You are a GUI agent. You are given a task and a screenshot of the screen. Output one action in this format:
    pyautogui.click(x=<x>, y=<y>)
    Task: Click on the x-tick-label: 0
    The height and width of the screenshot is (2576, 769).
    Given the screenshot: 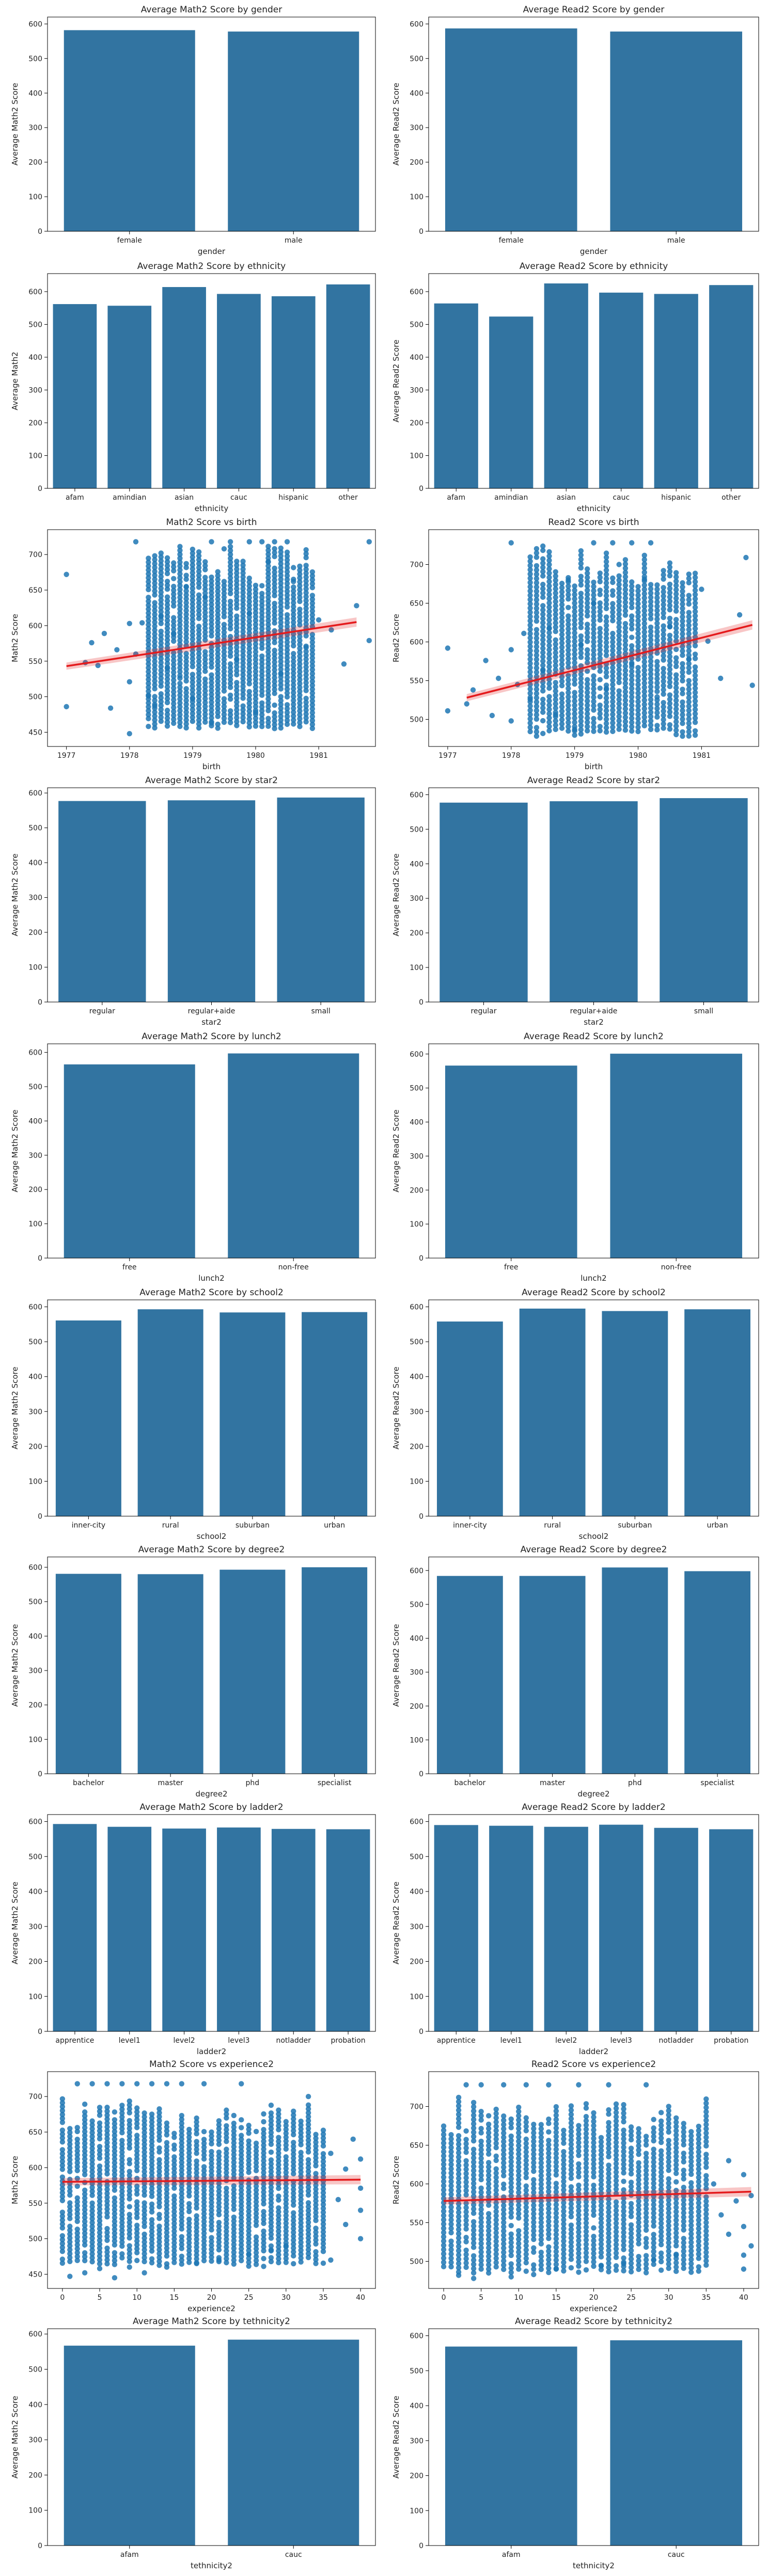 What is the action you would take?
    pyautogui.click(x=62, y=2298)
    